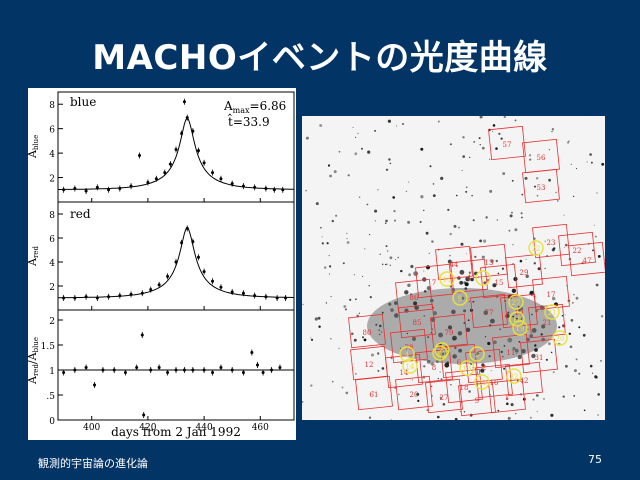 The width and height of the screenshot is (640, 480). I want to click on event-marker-label: 14, so click(410, 367).